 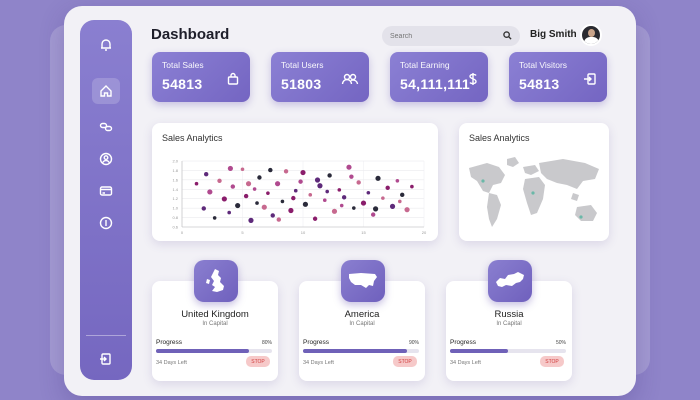 What do you see at coordinates (591, 35) in the screenshot?
I see `avatar` at bounding box center [591, 35].